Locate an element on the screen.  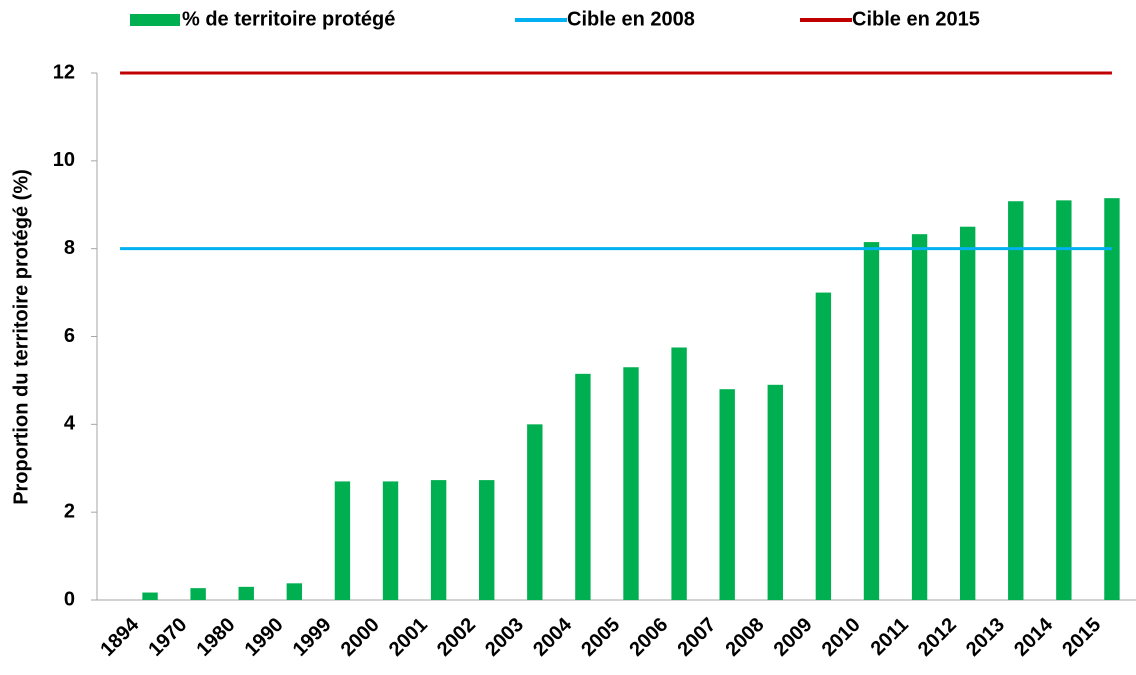
y-tick-label: 10 is located at coordinates (64, 160).